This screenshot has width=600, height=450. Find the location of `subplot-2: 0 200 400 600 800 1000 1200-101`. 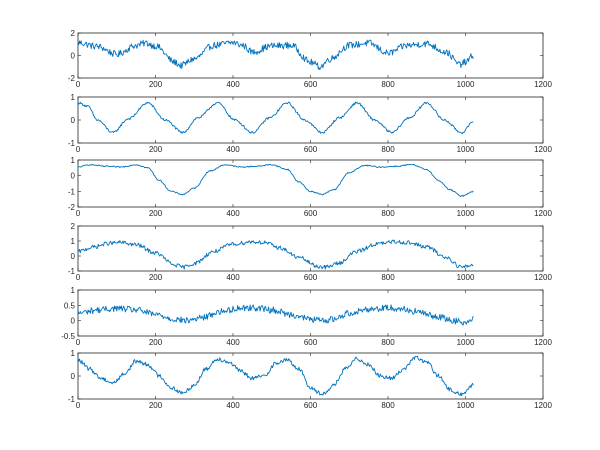

subplot-2: 0 200 400 600 800 1000 1200-101 is located at coordinates (310, 123).